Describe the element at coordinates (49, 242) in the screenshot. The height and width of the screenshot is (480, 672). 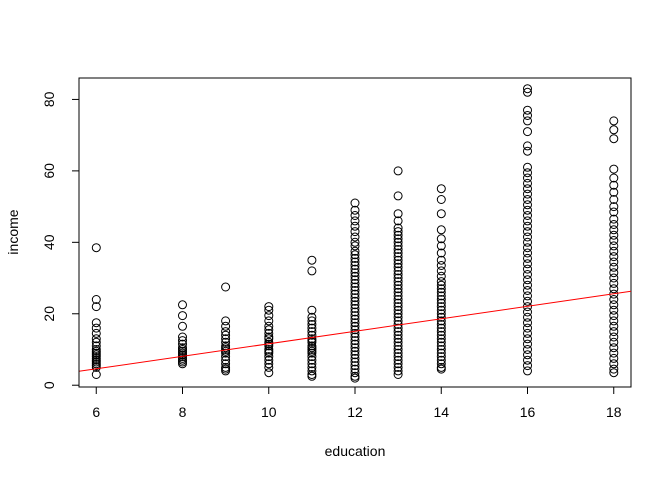
I see `y-tick-label: 40` at that location.